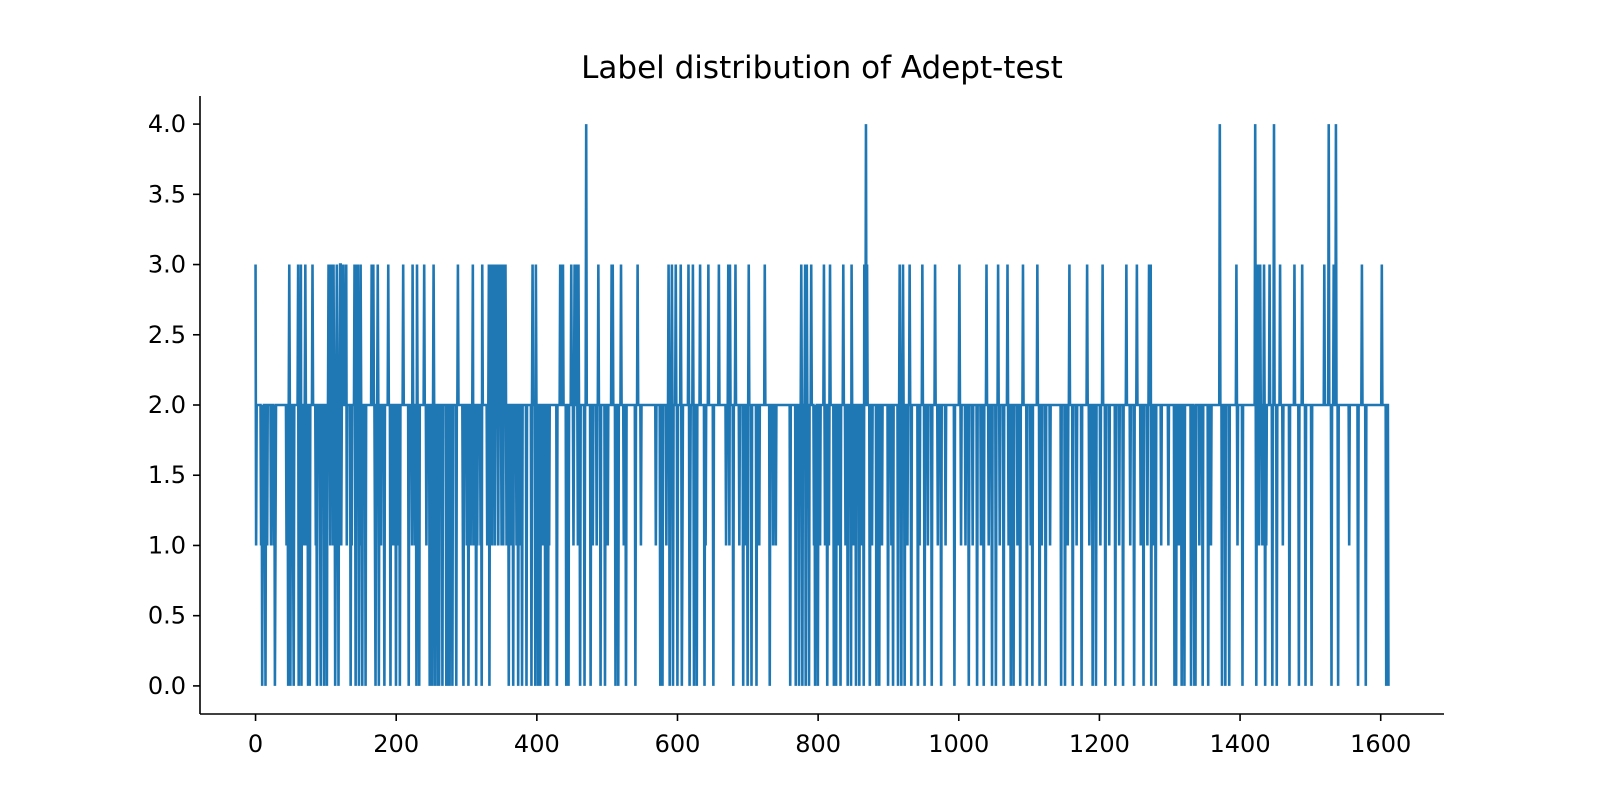 The height and width of the screenshot is (804, 1600). What do you see at coordinates (1240, 744) in the screenshot?
I see `x-tick-label: 1400` at bounding box center [1240, 744].